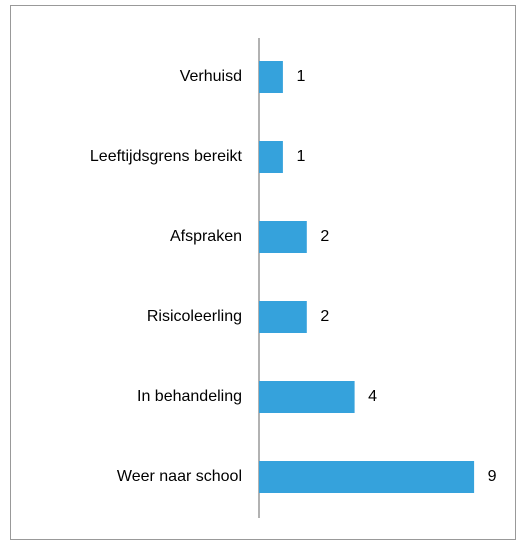  I want to click on y-tick-label: Afspraken, so click(206, 236).